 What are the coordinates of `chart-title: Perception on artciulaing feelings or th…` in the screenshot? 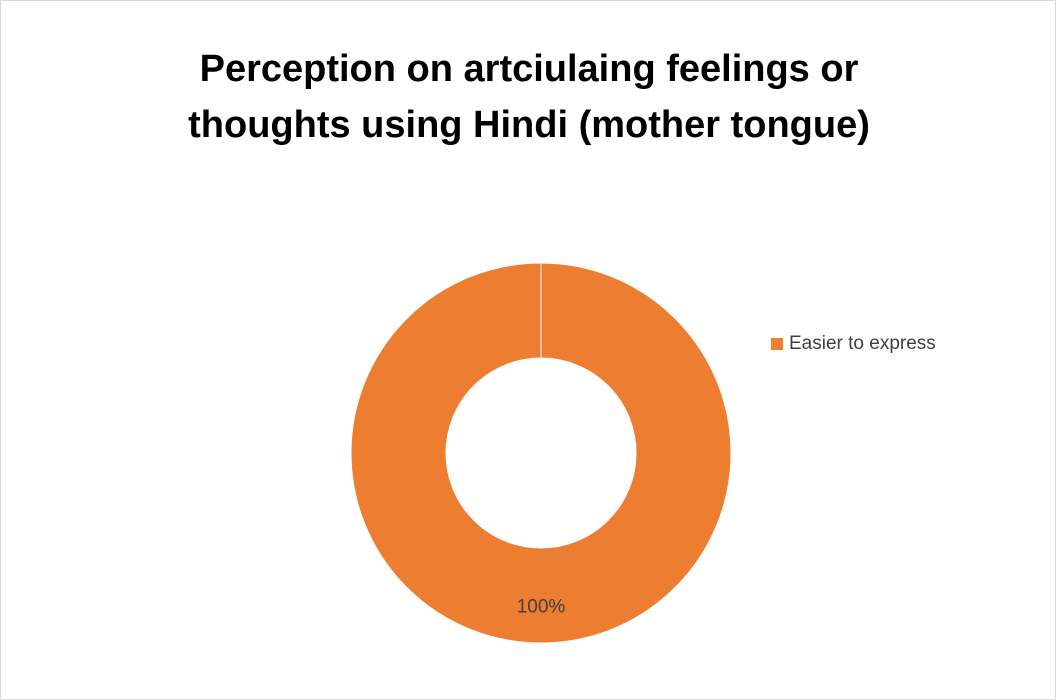 It's located at (529, 97).